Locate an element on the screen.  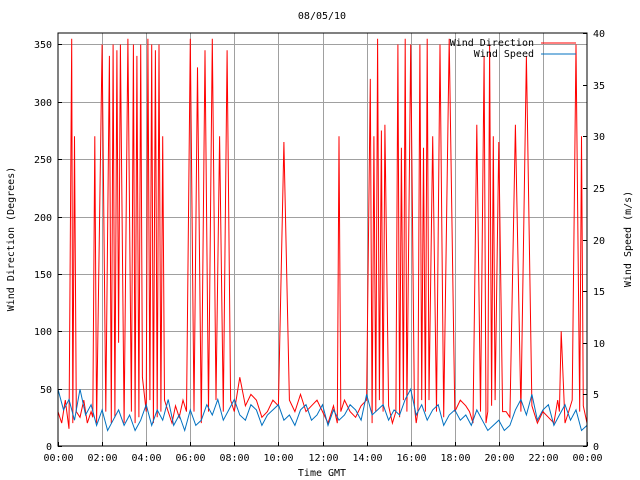
legend-label-wind-direction: Wind Direction is located at coordinates (492, 43).